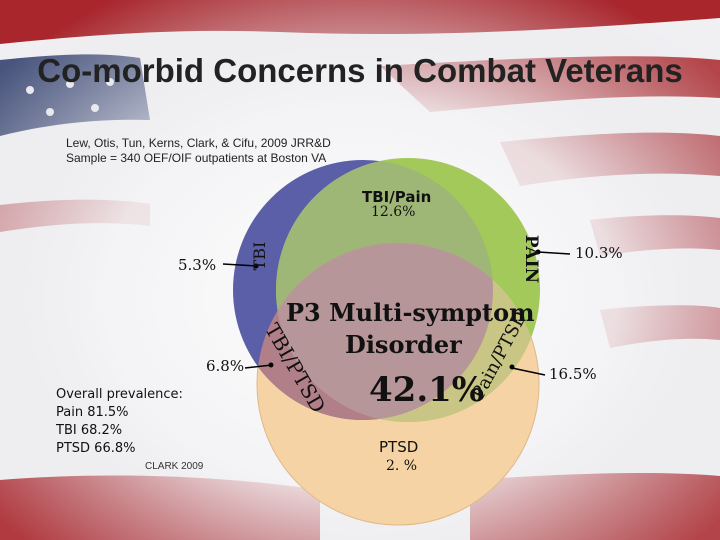 This screenshot has width=720, height=540. Describe the element at coordinates (174, 466) in the screenshot. I see `footer-credit: CLARK 2009` at that location.